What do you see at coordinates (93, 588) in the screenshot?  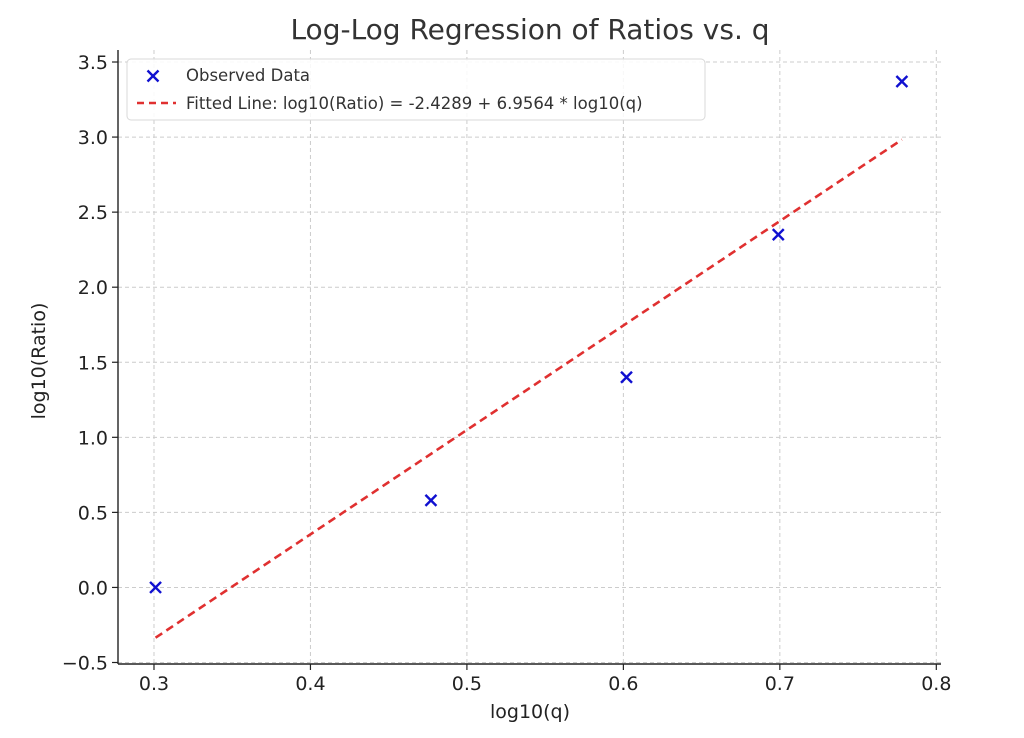 I see `y-tick-label: 0.0` at bounding box center [93, 588].